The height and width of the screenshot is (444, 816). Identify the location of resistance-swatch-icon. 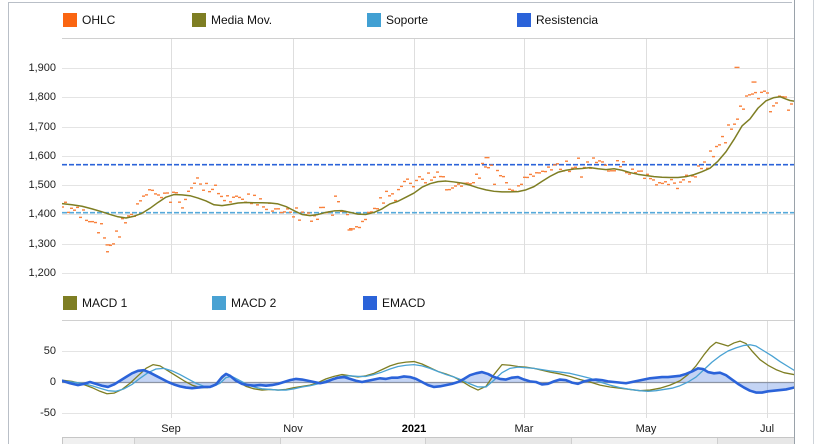
(524, 20).